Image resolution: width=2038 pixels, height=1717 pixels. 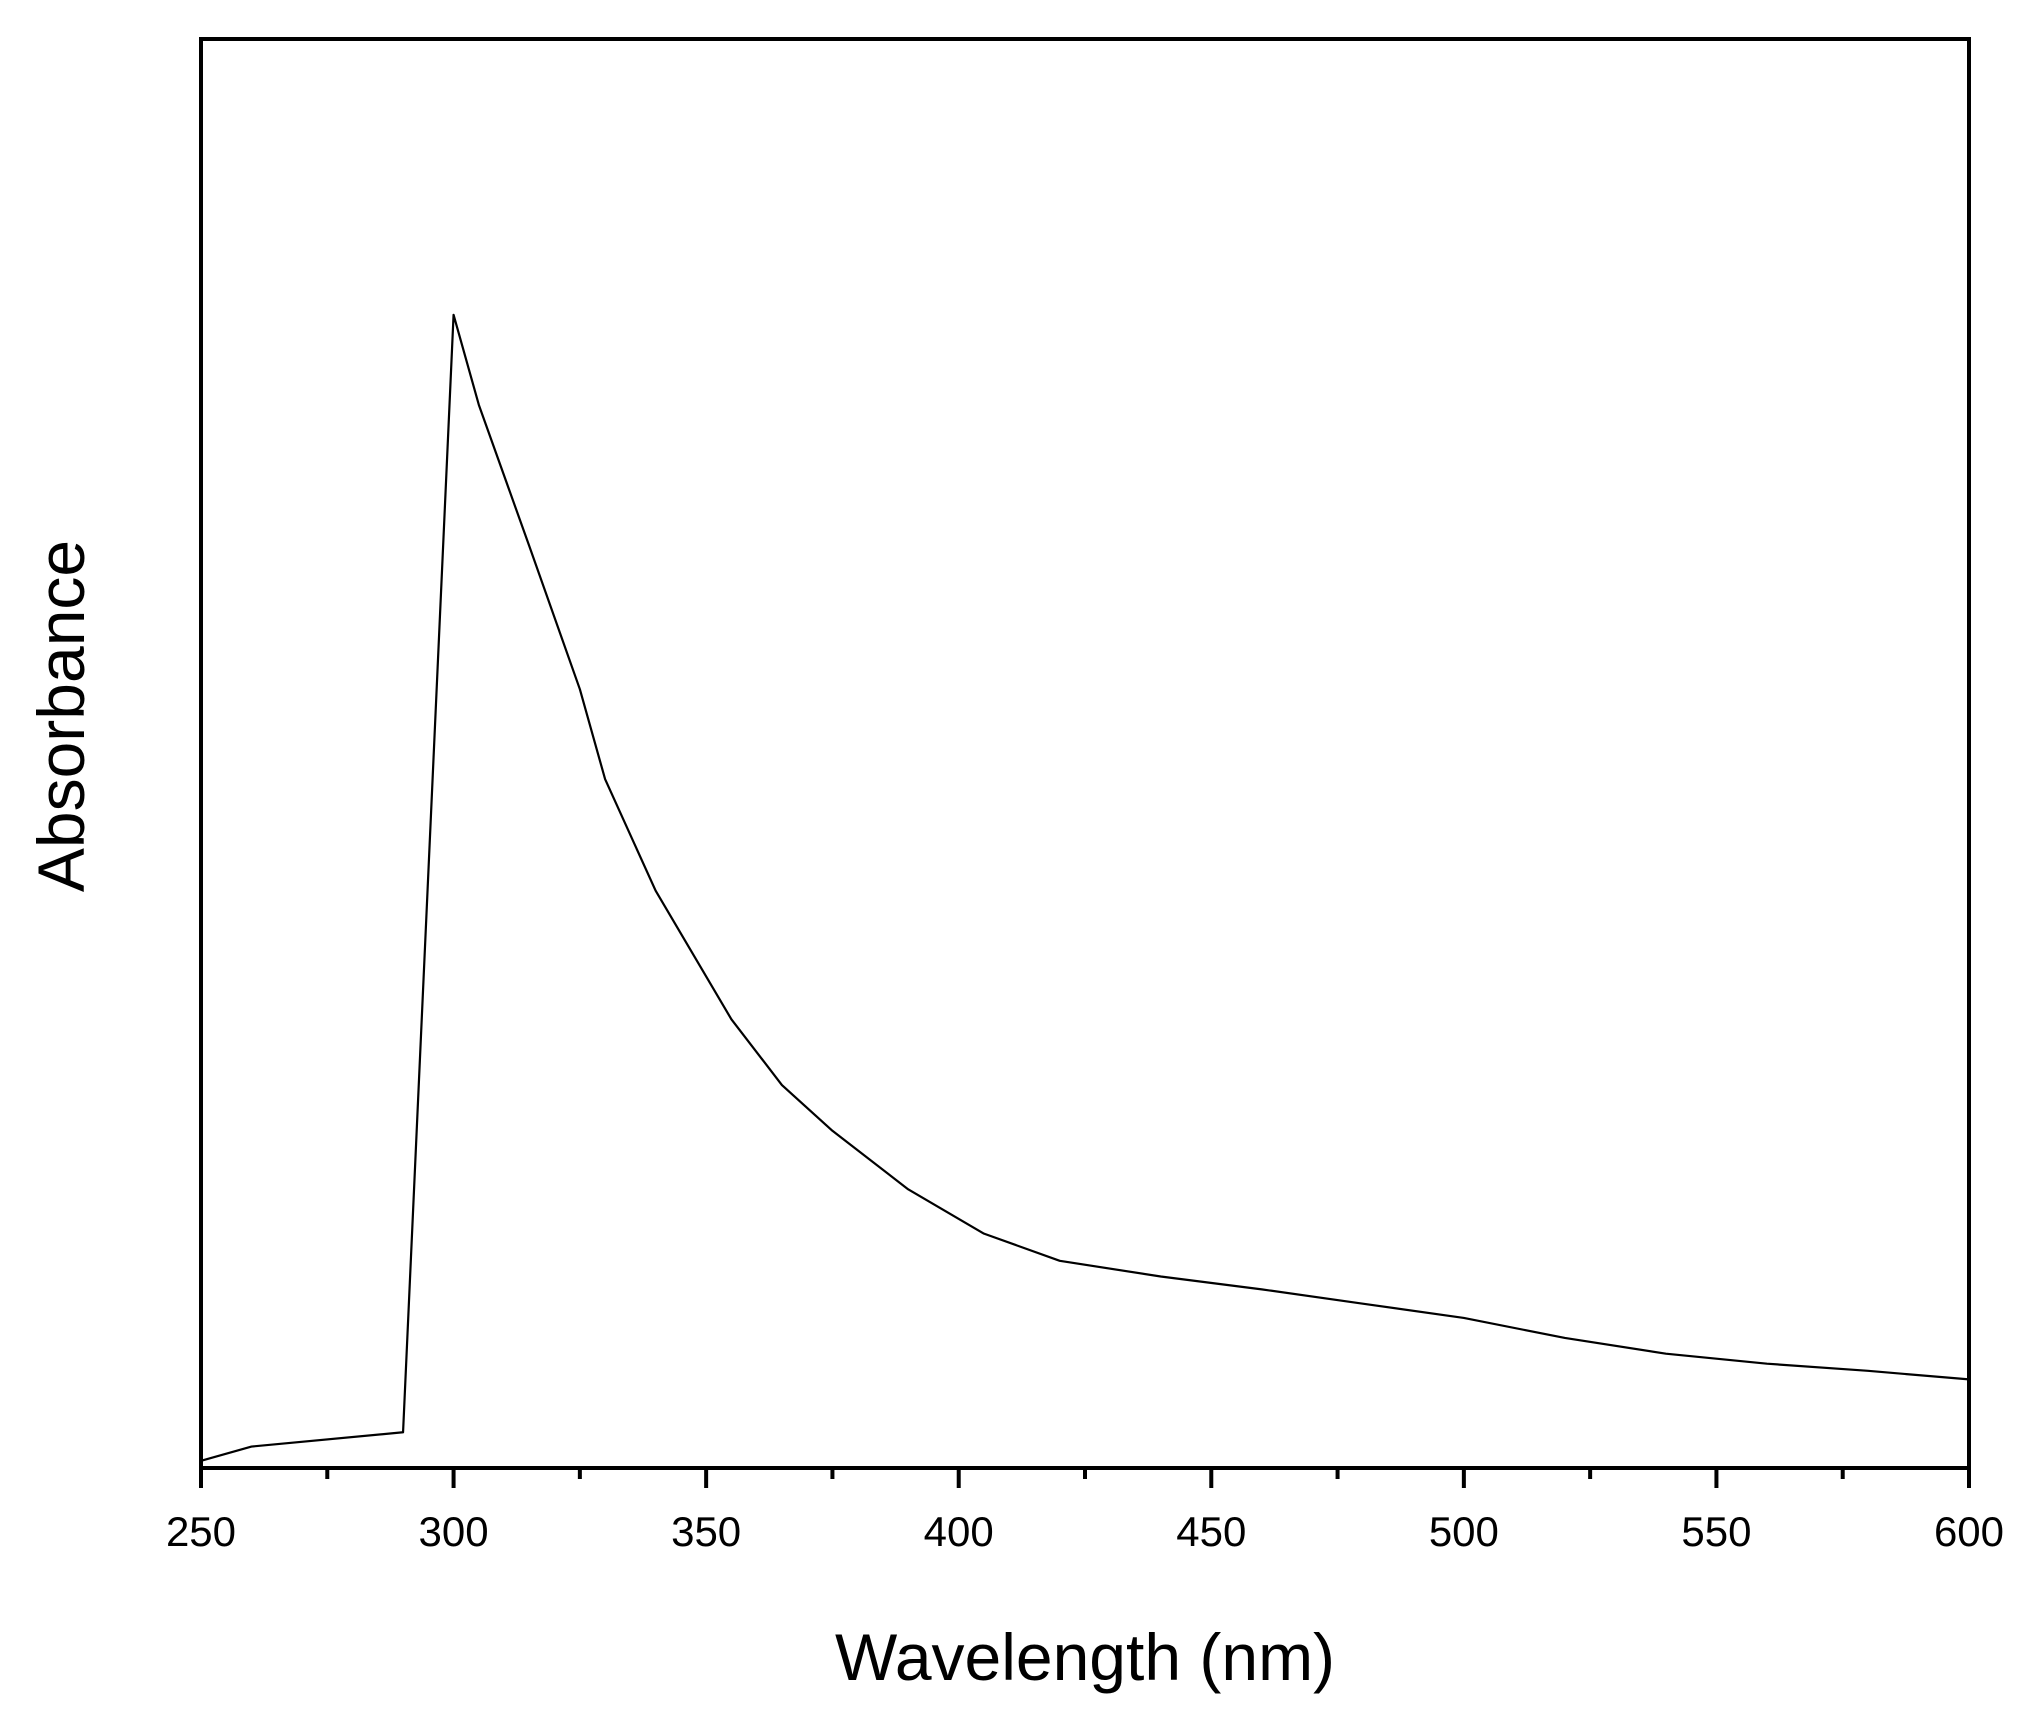 What do you see at coordinates (61, 716) in the screenshot?
I see `y-axis-title: Absorbance` at bounding box center [61, 716].